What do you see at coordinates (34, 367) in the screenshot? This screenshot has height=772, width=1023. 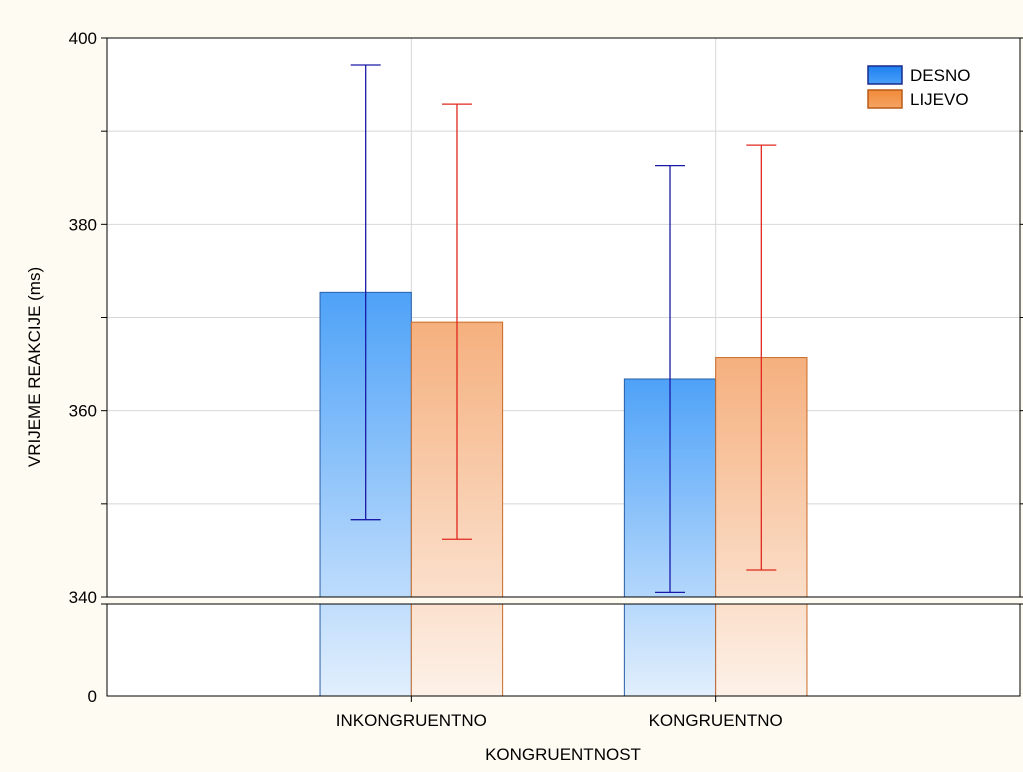 I see `y-axis-title: VRIJEME REAKCIJE (ms)` at bounding box center [34, 367].